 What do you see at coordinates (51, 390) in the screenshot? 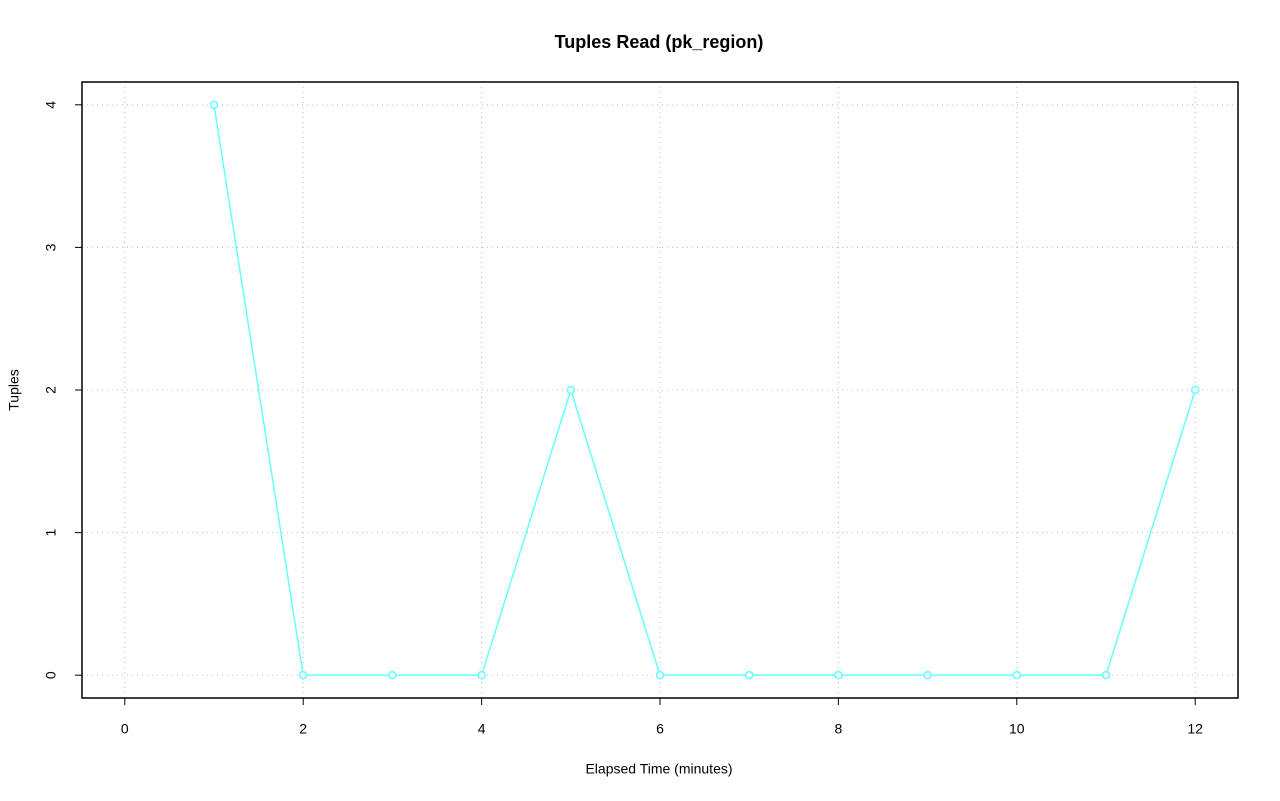
I see `y-tick-label: 2` at bounding box center [51, 390].